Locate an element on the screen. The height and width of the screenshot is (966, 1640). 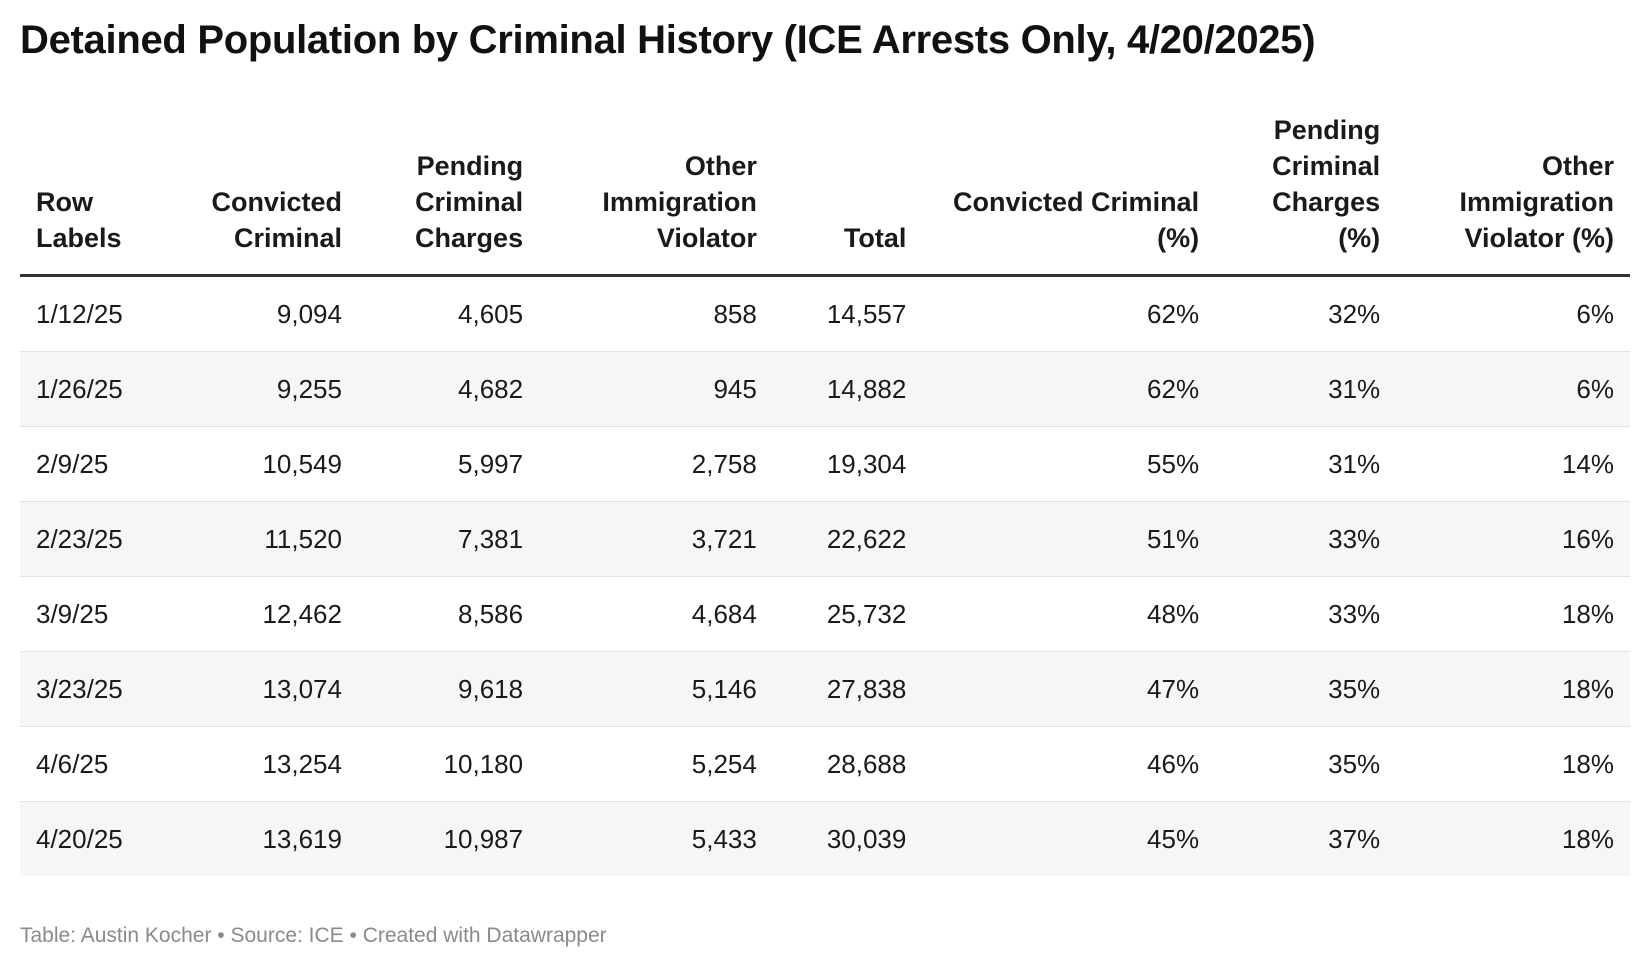
total-cell: 30,039 is located at coordinates (847, 838).